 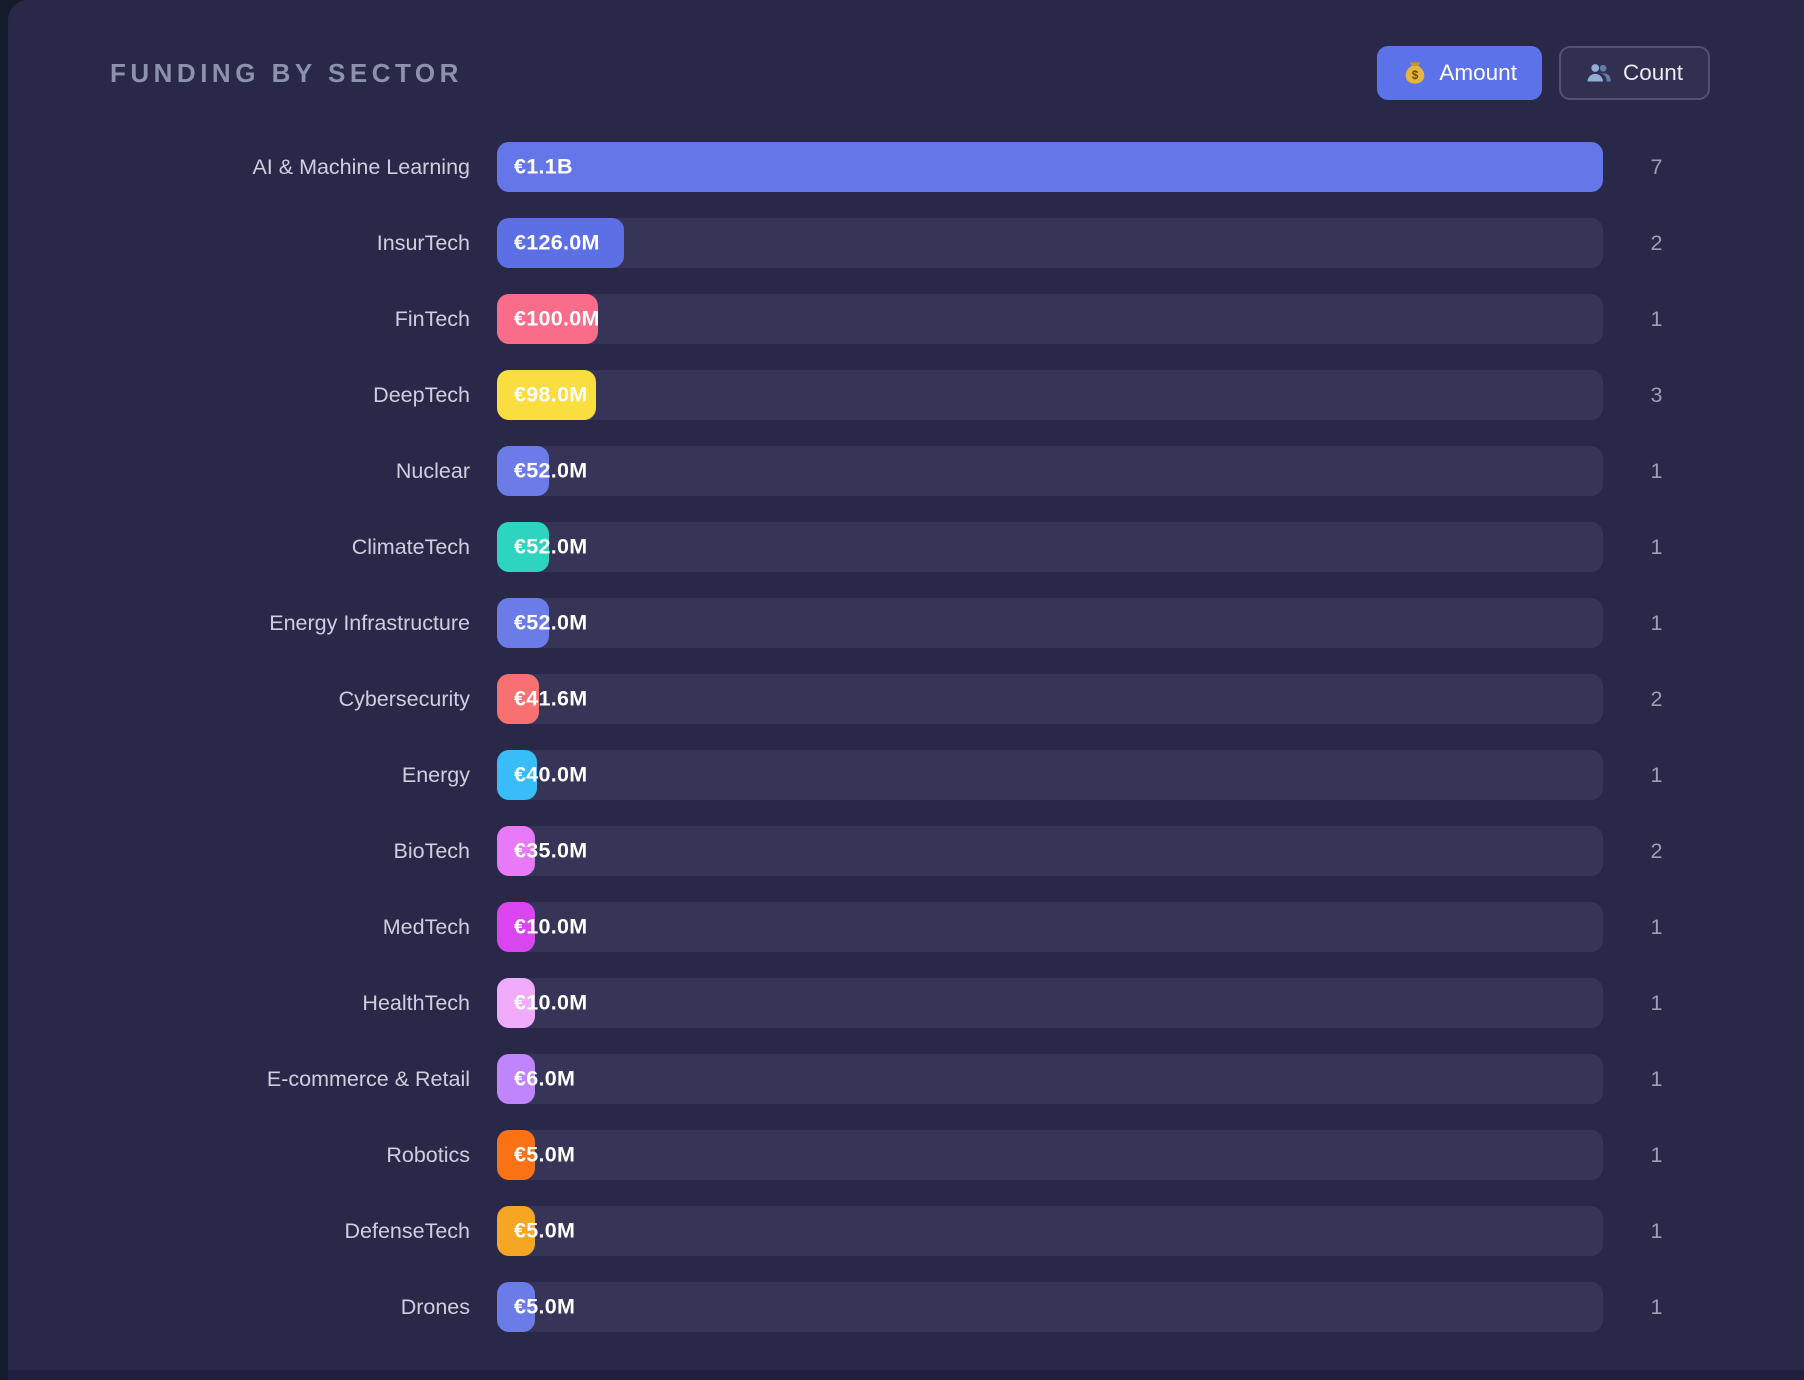 I want to click on amount-toggle-label: Amount, so click(x=1478, y=72).